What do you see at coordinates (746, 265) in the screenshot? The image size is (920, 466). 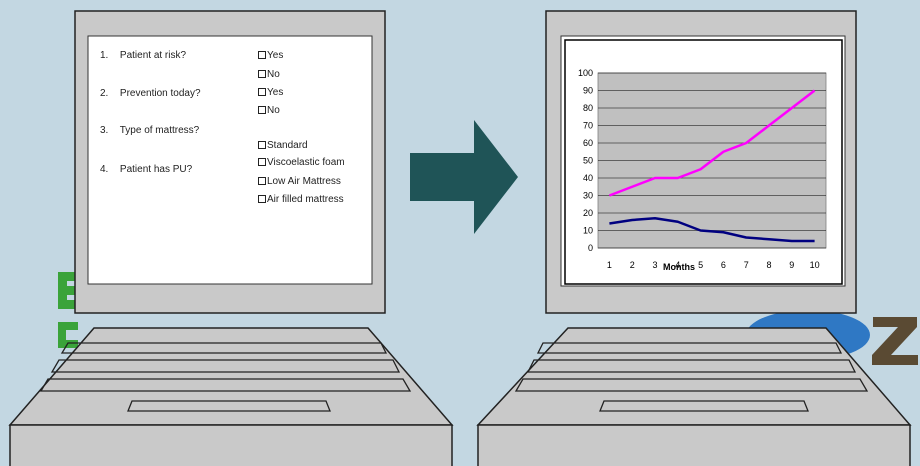 I see `x-tick-label: 7` at bounding box center [746, 265].